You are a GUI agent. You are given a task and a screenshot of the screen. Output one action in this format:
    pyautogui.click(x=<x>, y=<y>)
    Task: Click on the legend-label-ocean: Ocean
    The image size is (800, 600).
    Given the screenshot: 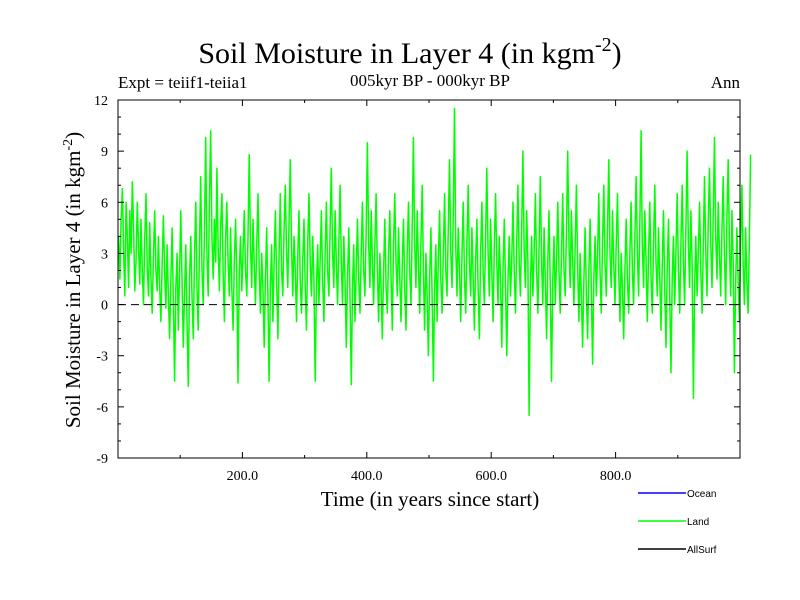 What is the action you would take?
    pyautogui.click(x=701, y=494)
    